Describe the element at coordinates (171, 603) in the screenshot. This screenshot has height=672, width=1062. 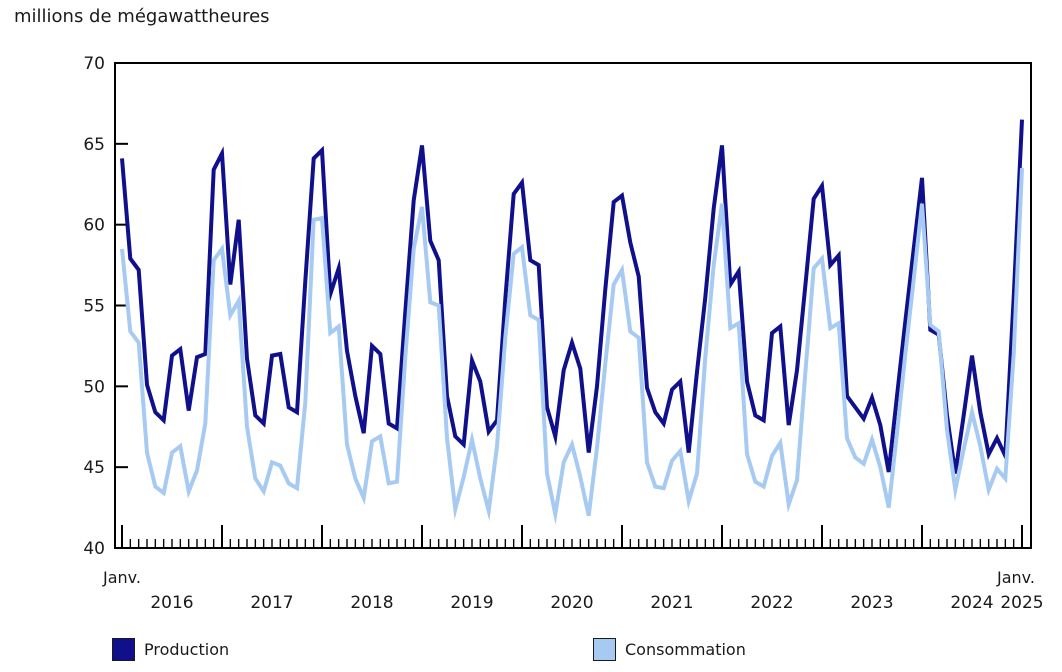
I see `x-axis-year-label: 2016` at that location.